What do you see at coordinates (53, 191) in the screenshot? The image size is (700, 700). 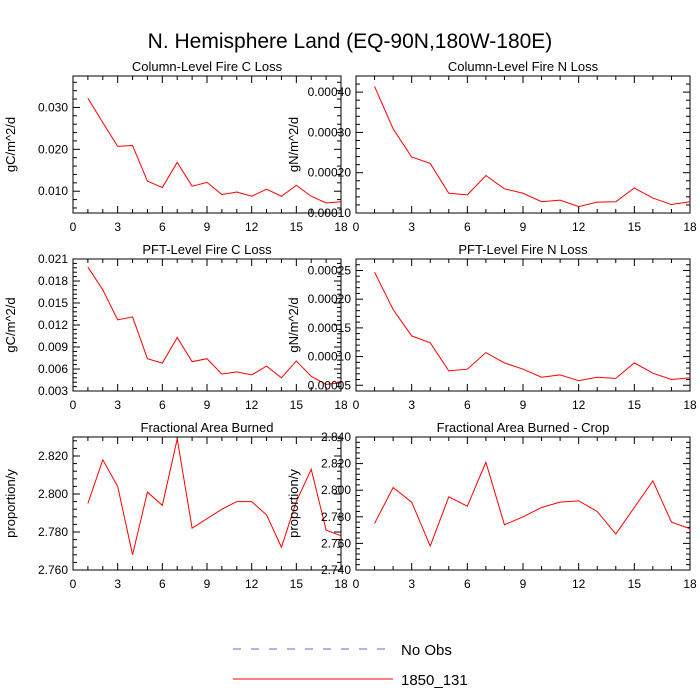 I see `y-tick-label: 0.010` at bounding box center [53, 191].